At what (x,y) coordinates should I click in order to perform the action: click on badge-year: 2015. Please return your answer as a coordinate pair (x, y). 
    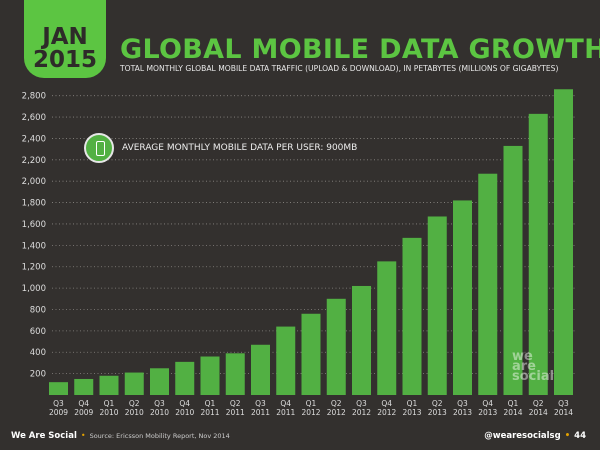
    Looking at the image, I should click on (64, 60).